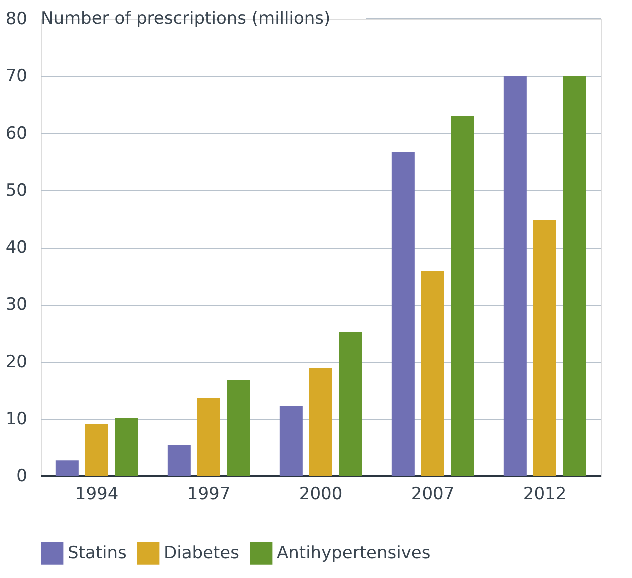 This screenshot has height=578, width=632. I want to click on y-tick-label: 40, so click(17, 248).